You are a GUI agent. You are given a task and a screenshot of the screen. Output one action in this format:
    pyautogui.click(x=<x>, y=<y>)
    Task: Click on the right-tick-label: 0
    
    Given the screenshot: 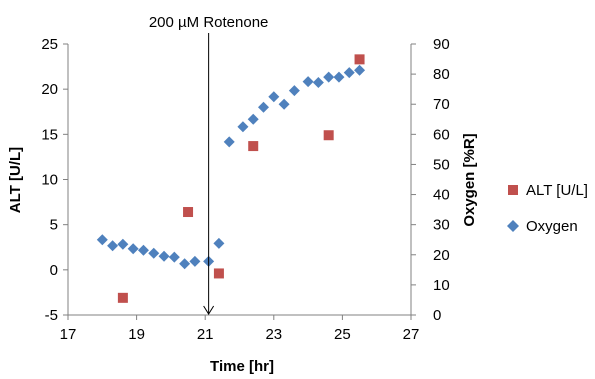 What is the action you would take?
    pyautogui.click(x=437, y=315)
    